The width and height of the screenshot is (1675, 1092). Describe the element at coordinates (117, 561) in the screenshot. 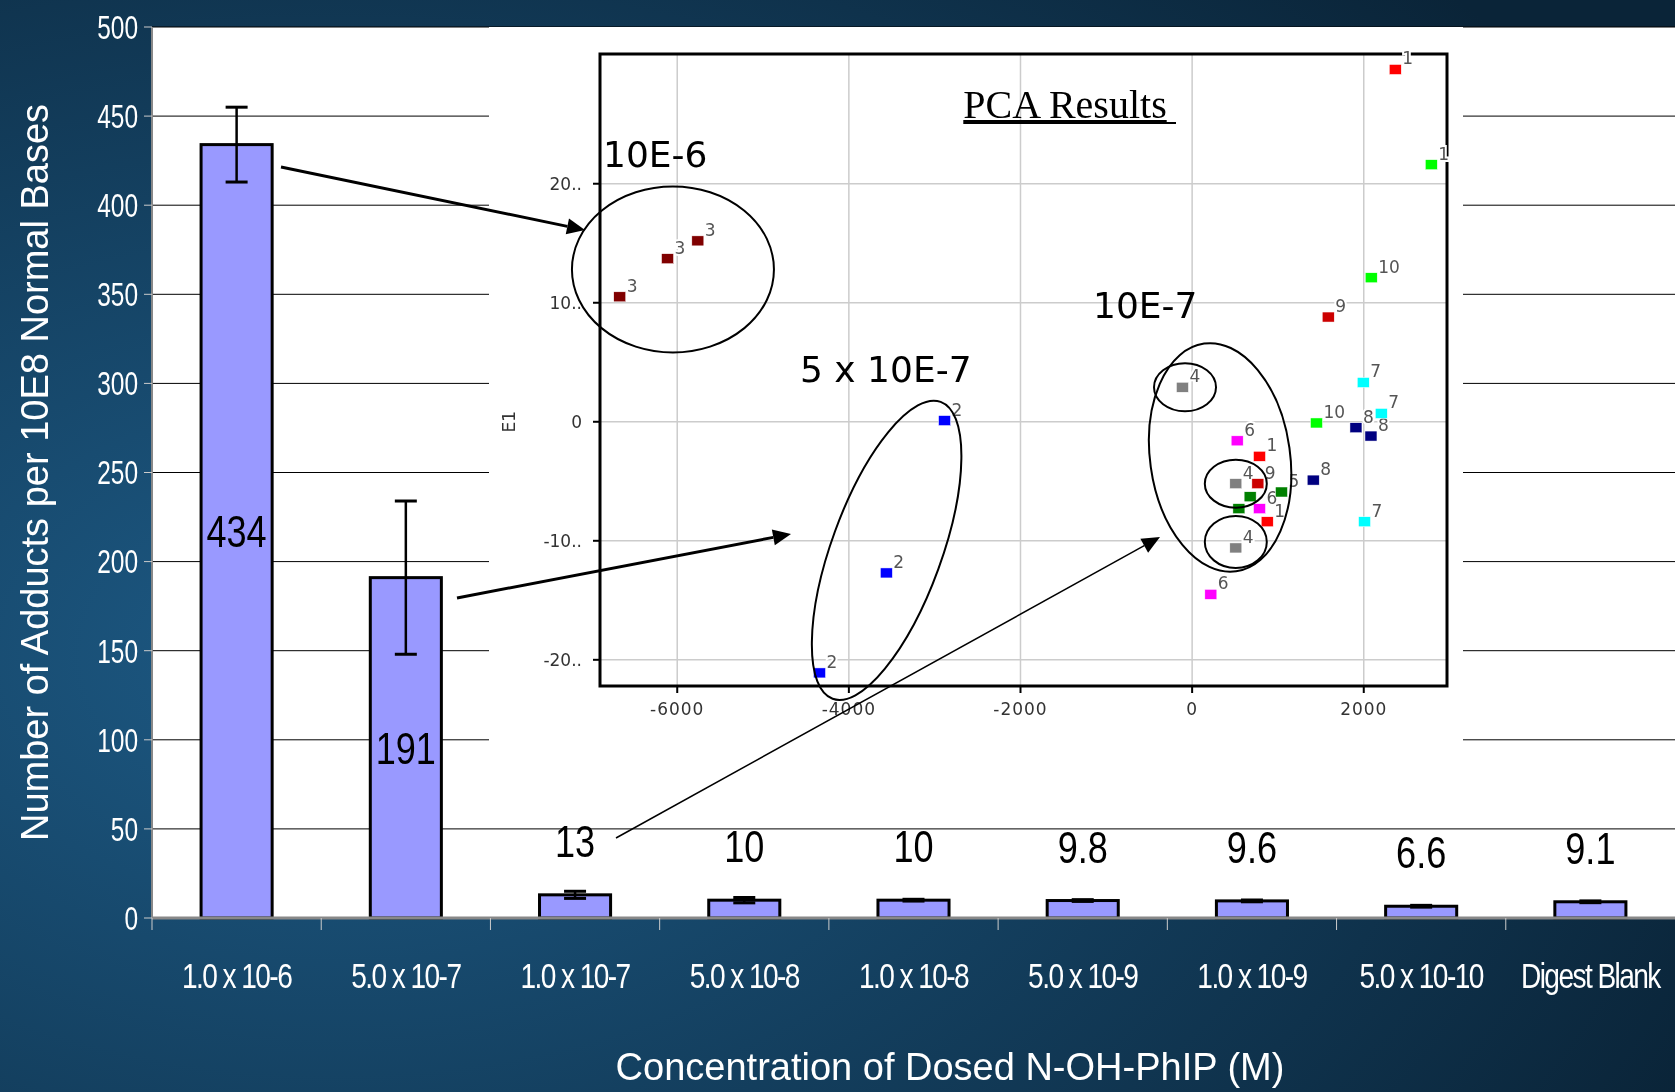

I see `y-tick-label: 200` at that location.